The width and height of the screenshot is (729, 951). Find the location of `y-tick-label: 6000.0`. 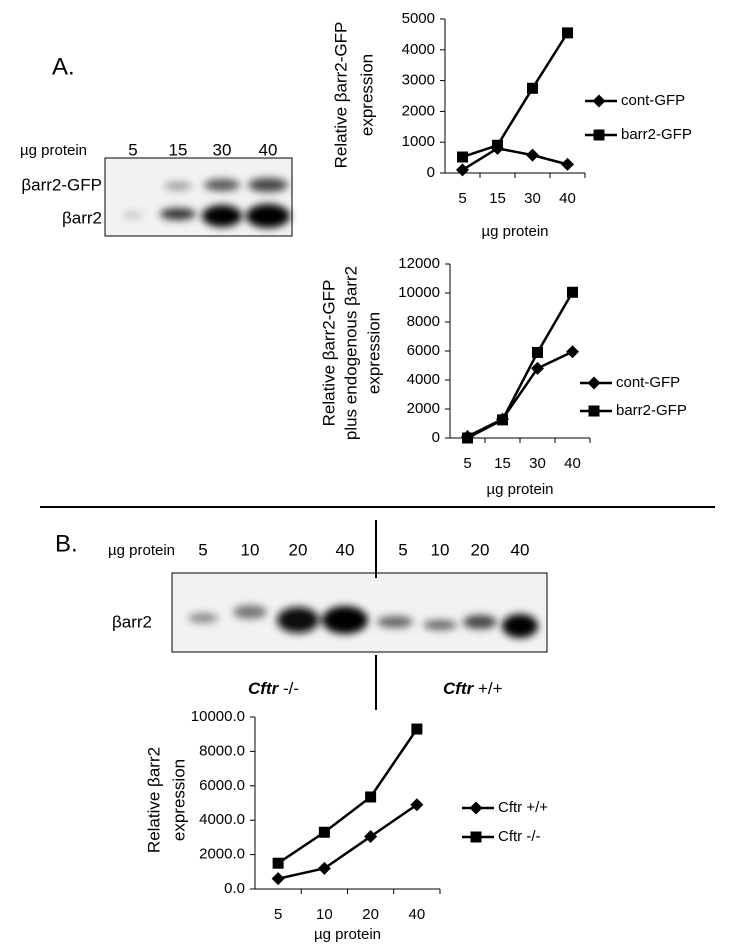

y-tick-label: 6000.0 is located at coordinates (222, 785).